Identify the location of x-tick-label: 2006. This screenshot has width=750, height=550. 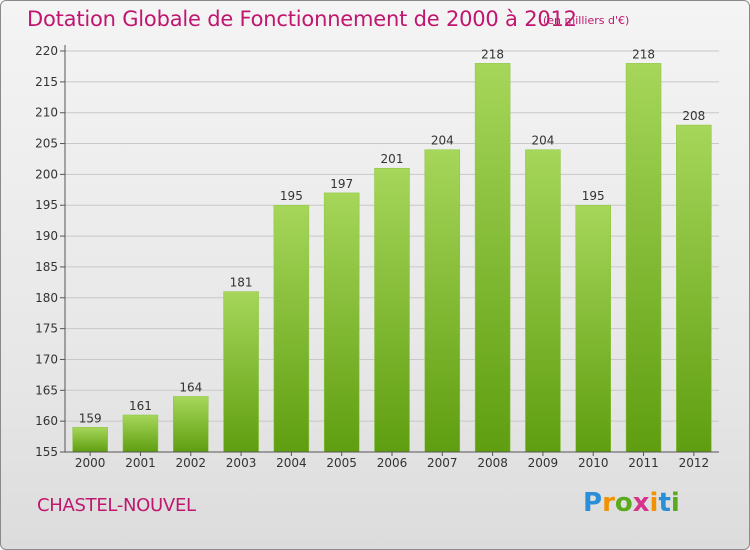
(392, 463).